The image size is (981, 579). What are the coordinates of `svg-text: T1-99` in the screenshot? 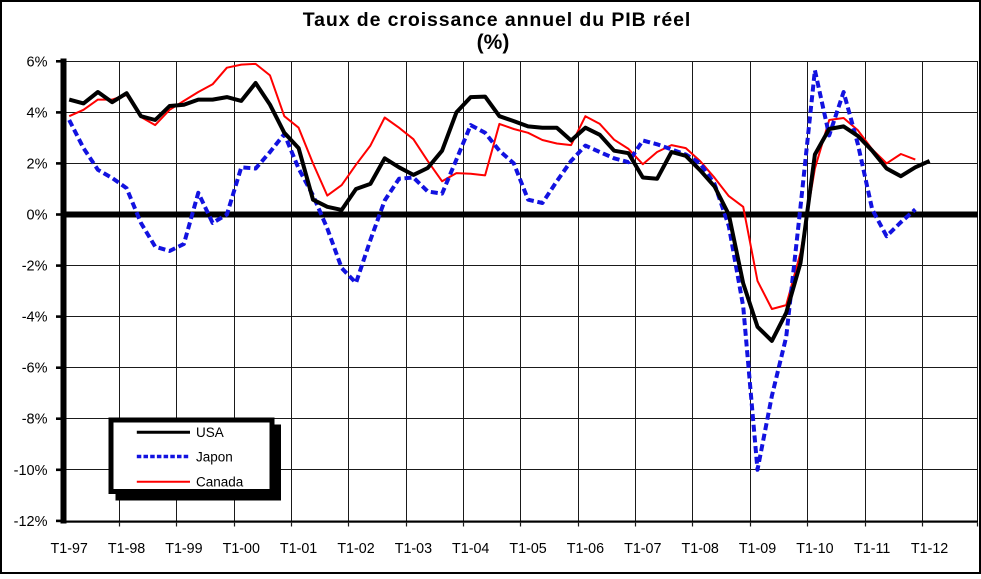 It's located at (183, 549).